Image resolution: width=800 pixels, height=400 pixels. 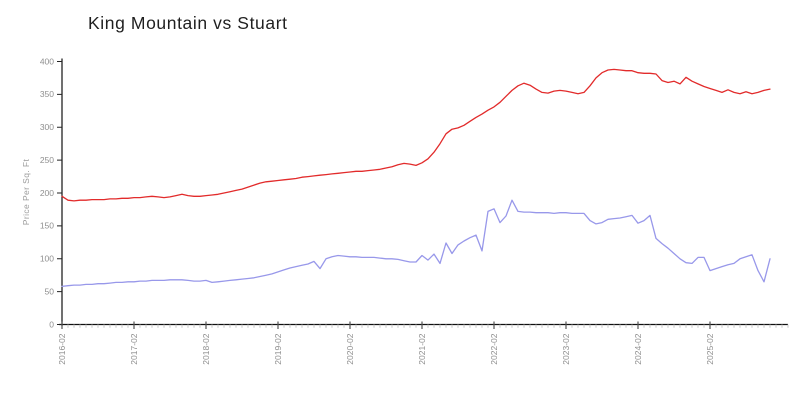 I want to click on chart-title: King Mountain vs Stuart, so click(x=188, y=23).